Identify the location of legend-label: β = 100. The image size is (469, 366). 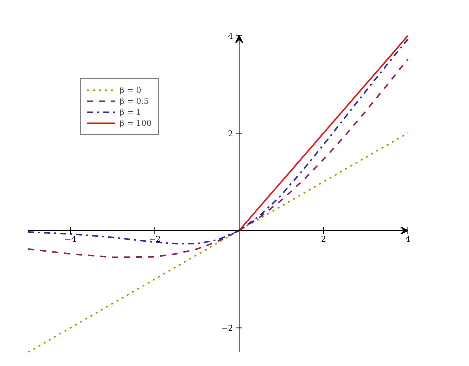
(136, 123).